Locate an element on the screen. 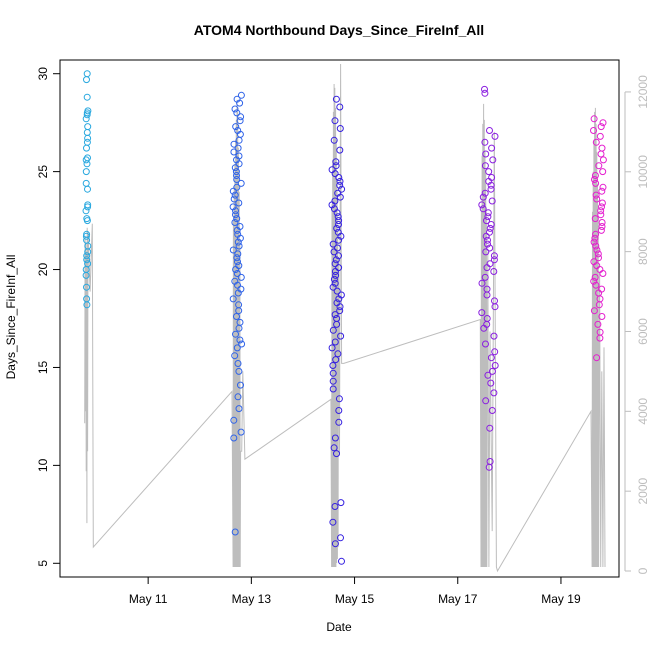 The image size is (650, 650). y-axis-label: Days_Since_FireInf_All is located at coordinates (11, 317).